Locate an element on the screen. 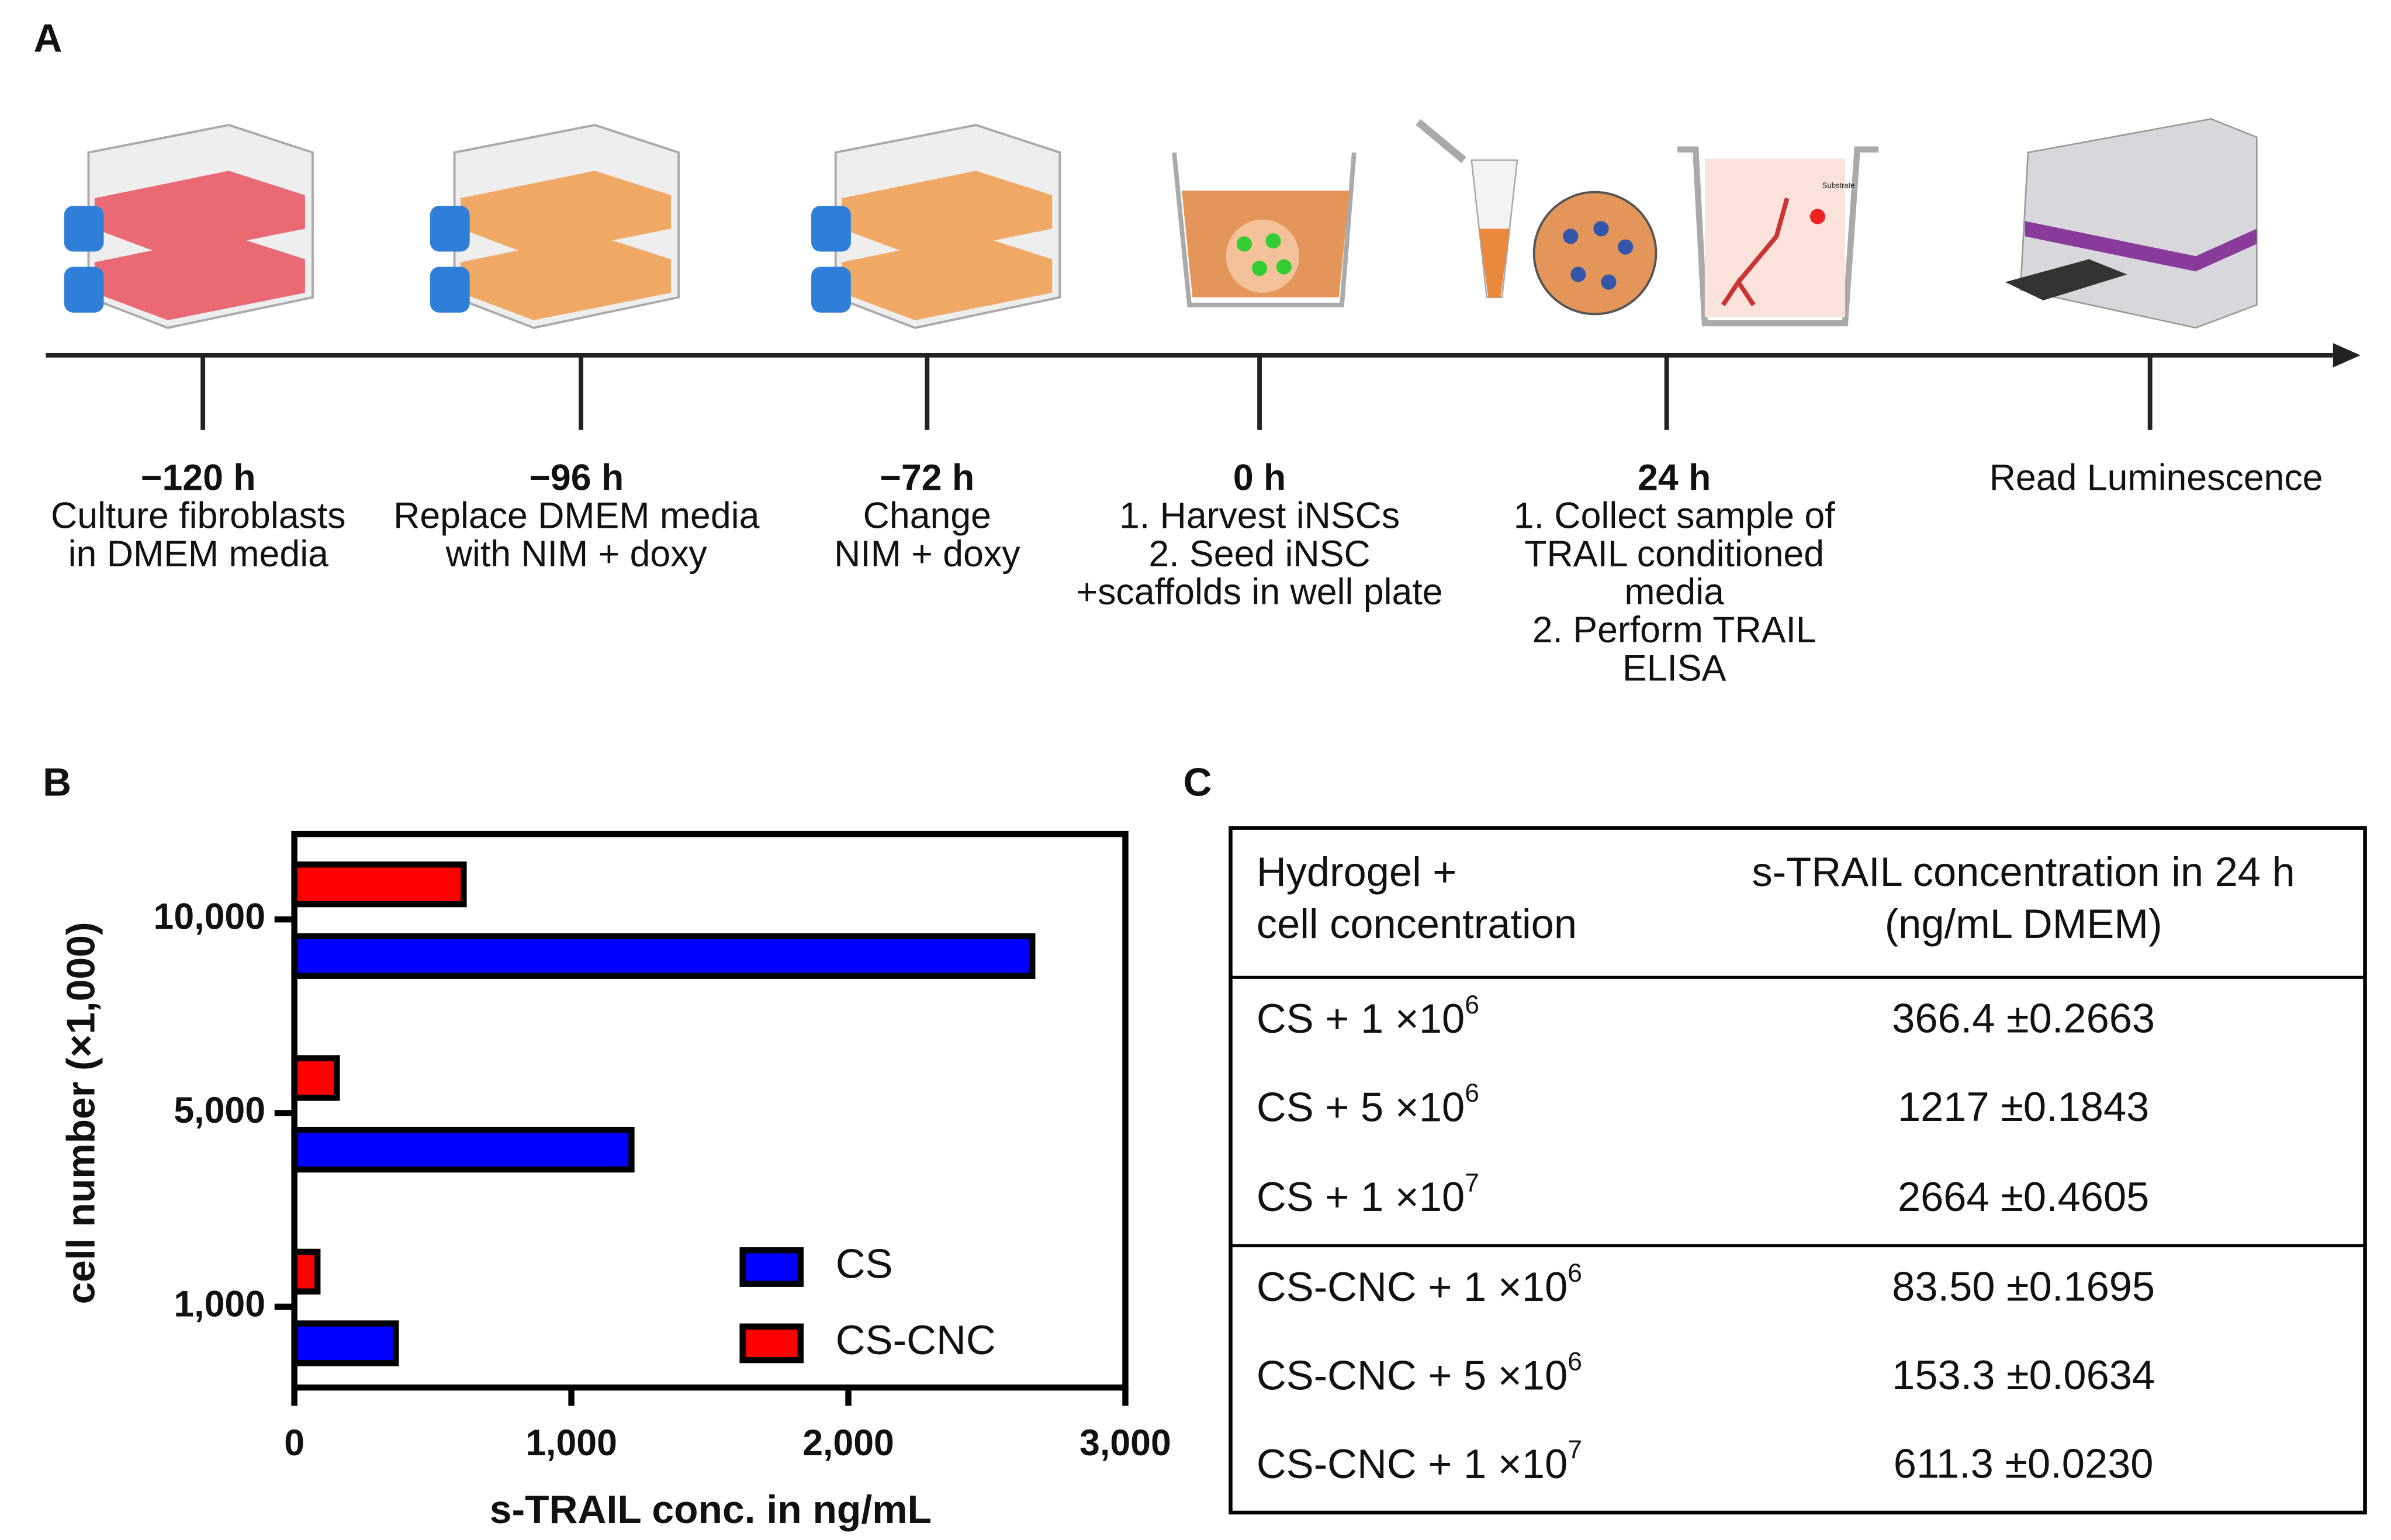 The width and height of the screenshot is (2391, 1540). table-cell: CS + 1 ×107 is located at coordinates (1368, 1195).